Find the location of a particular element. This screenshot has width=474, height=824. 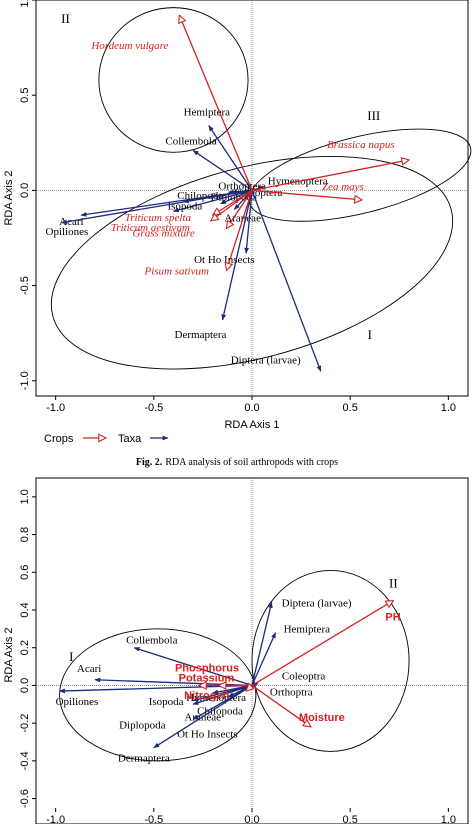

taxa-label-diplopoda: Diplopoda is located at coordinates (142, 726).